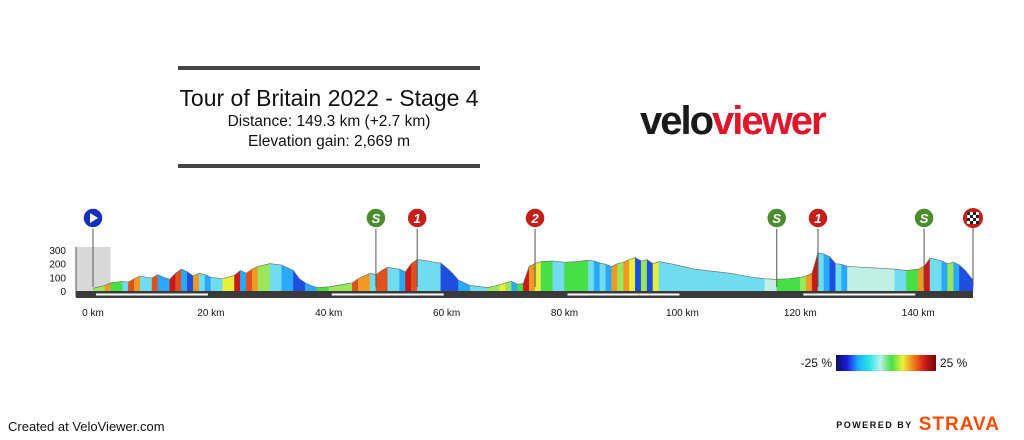 Image resolution: width=1024 pixels, height=440 pixels. Describe the element at coordinates (329, 98) in the screenshot. I see `stage-title: Tour of Britain 2022 - Stage 4` at that location.